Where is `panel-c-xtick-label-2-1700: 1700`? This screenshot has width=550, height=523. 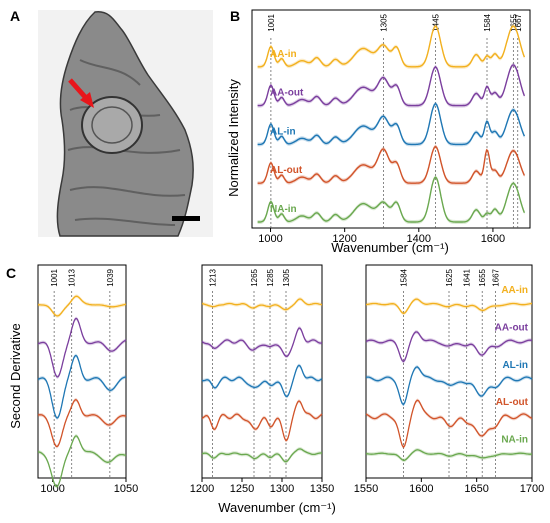 panel-c-xtick-label-2-1700: 1700 is located at coordinates (532, 489).